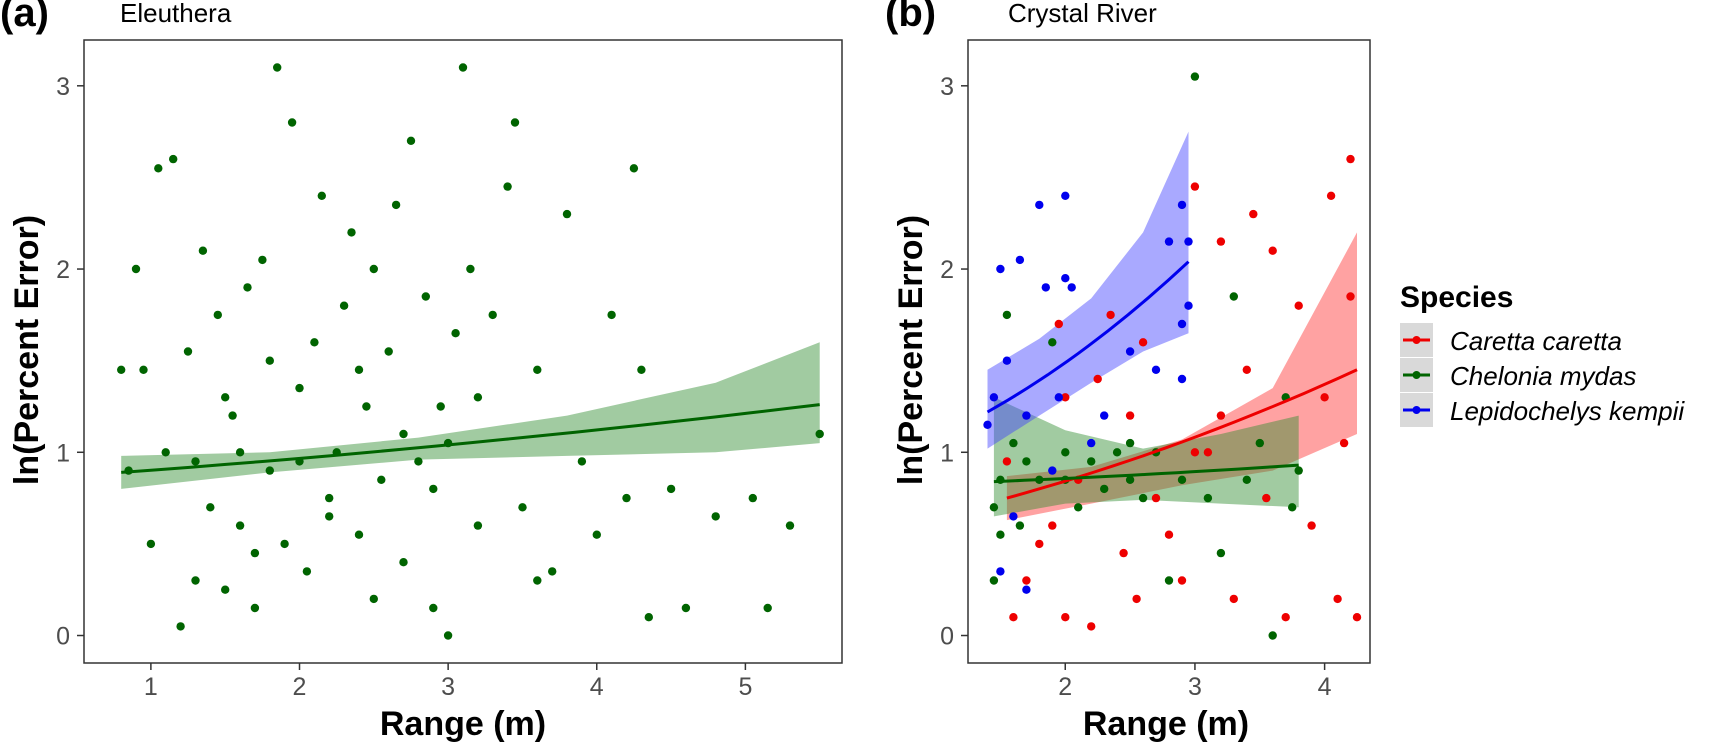  I want to click on legend-label-chelonia: Chelonia mydas, so click(1543, 376).